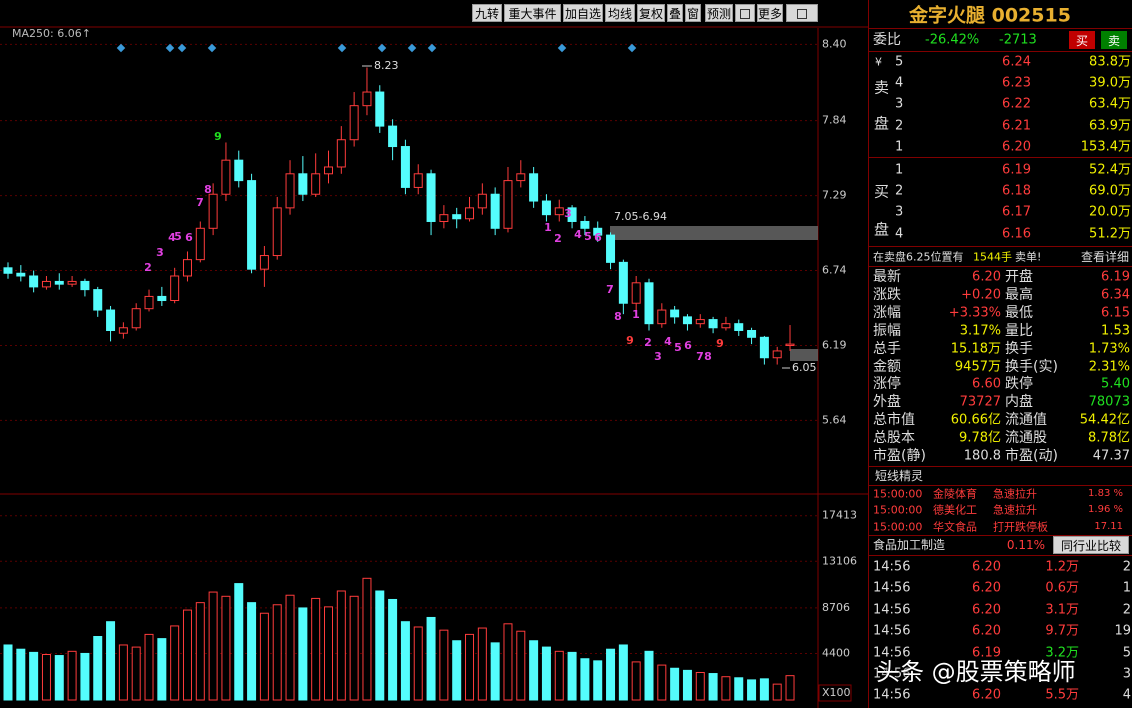 This screenshot has height=708, width=1132. Describe the element at coordinates (693, 13) in the screenshot. I see `toolbar-button: 窗` at that location.